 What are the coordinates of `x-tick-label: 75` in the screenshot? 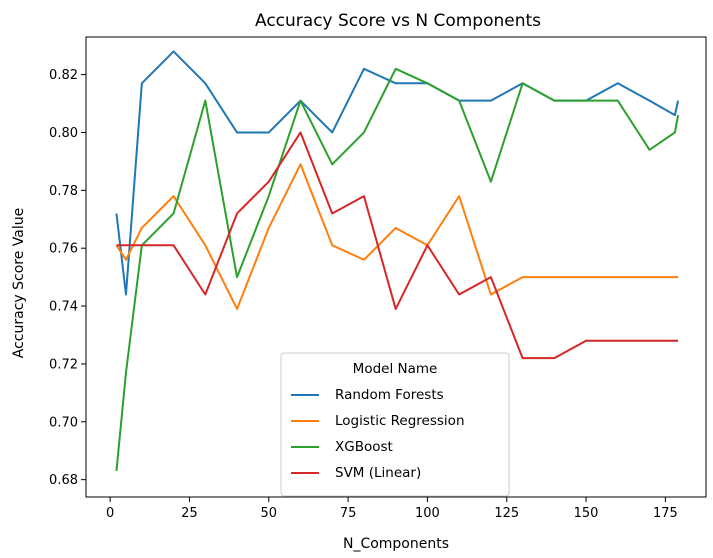 It's located at (348, 513).